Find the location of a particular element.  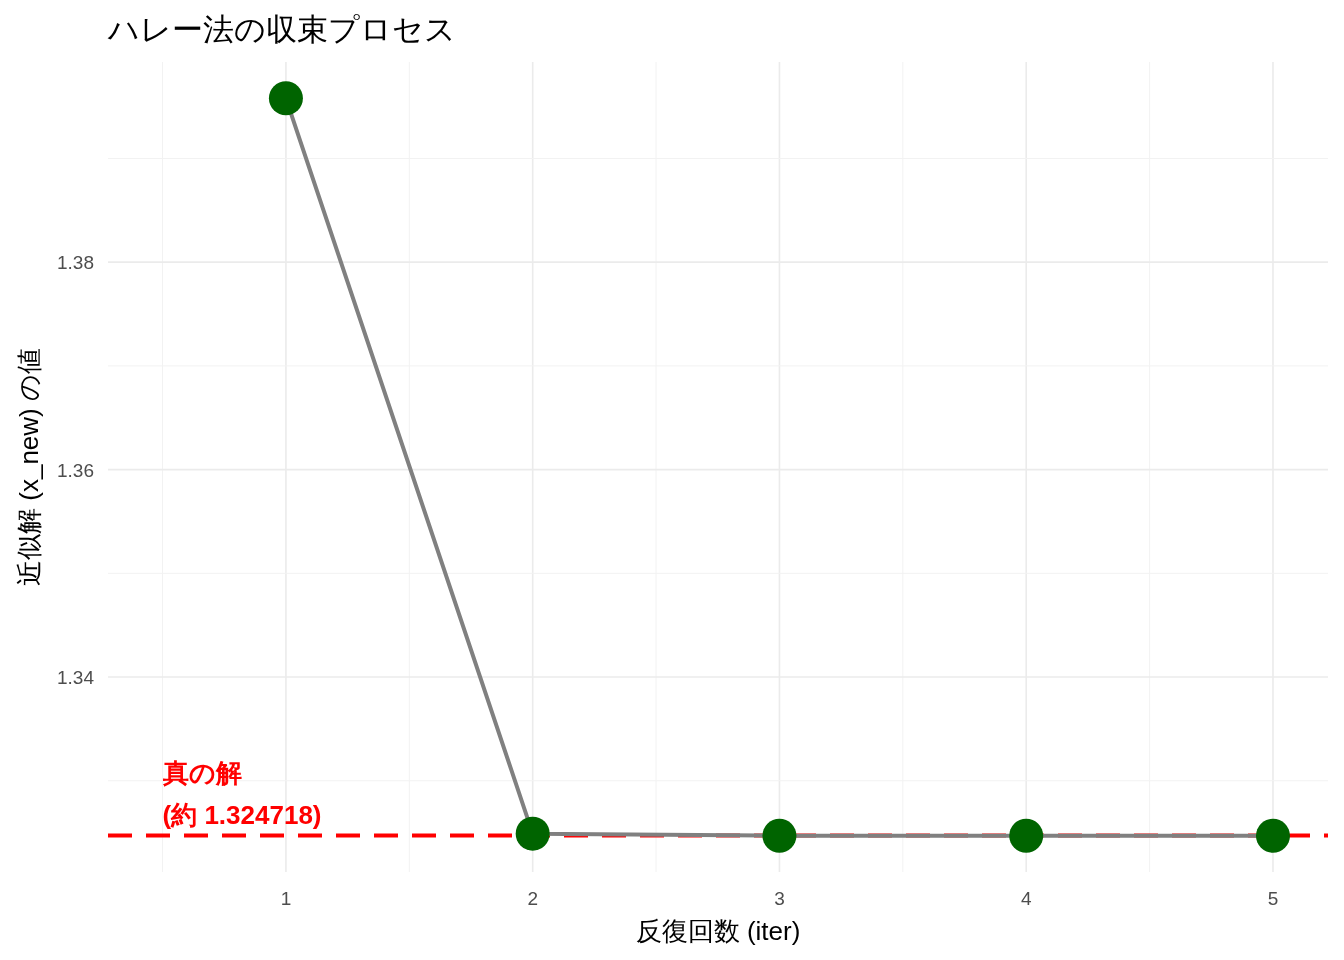

ref-line-label: 真の解 (約 1.324718) is located at coordinates (241, 793).